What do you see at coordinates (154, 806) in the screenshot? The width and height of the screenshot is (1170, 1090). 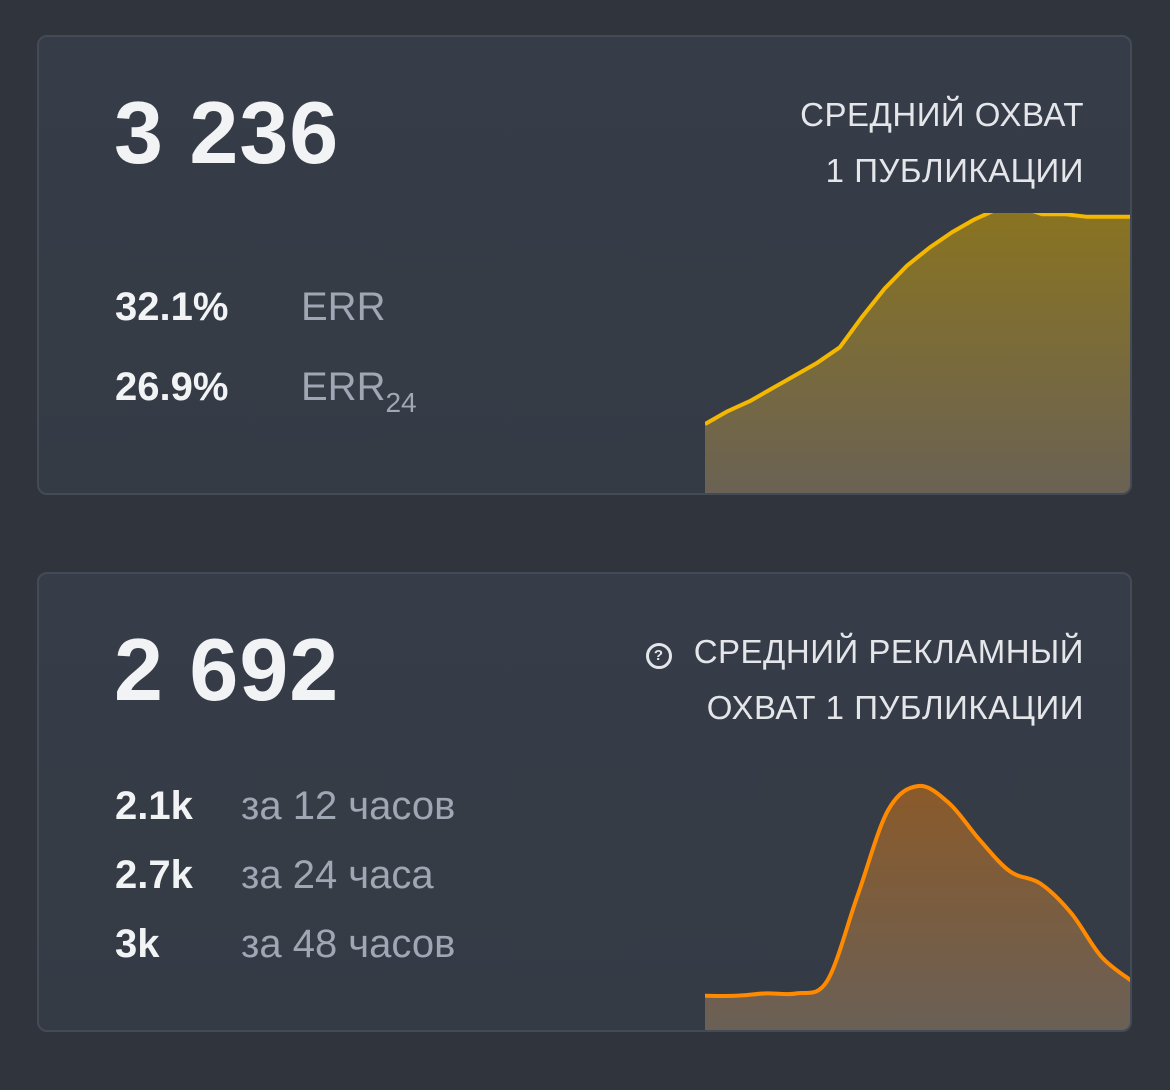 I see `reach-12h-value: 2.1k` at bounding box center [154, 806].